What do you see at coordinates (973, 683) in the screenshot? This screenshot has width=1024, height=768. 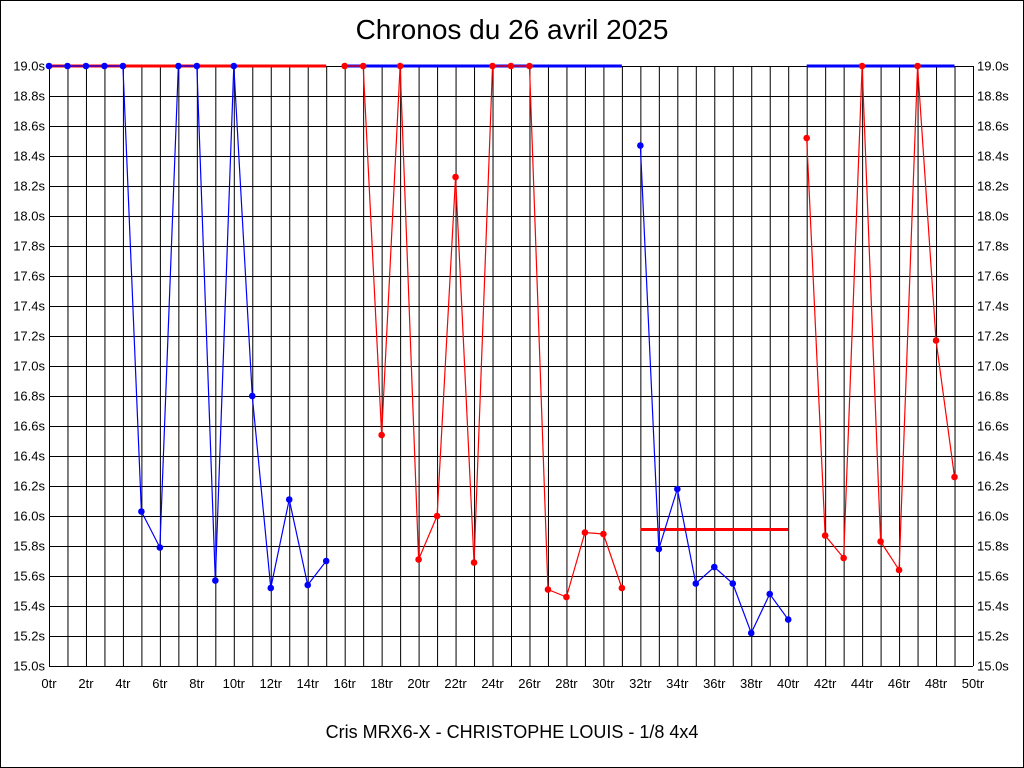 I see `x-tick-label: 50tr` at bounding box center [973, 683].